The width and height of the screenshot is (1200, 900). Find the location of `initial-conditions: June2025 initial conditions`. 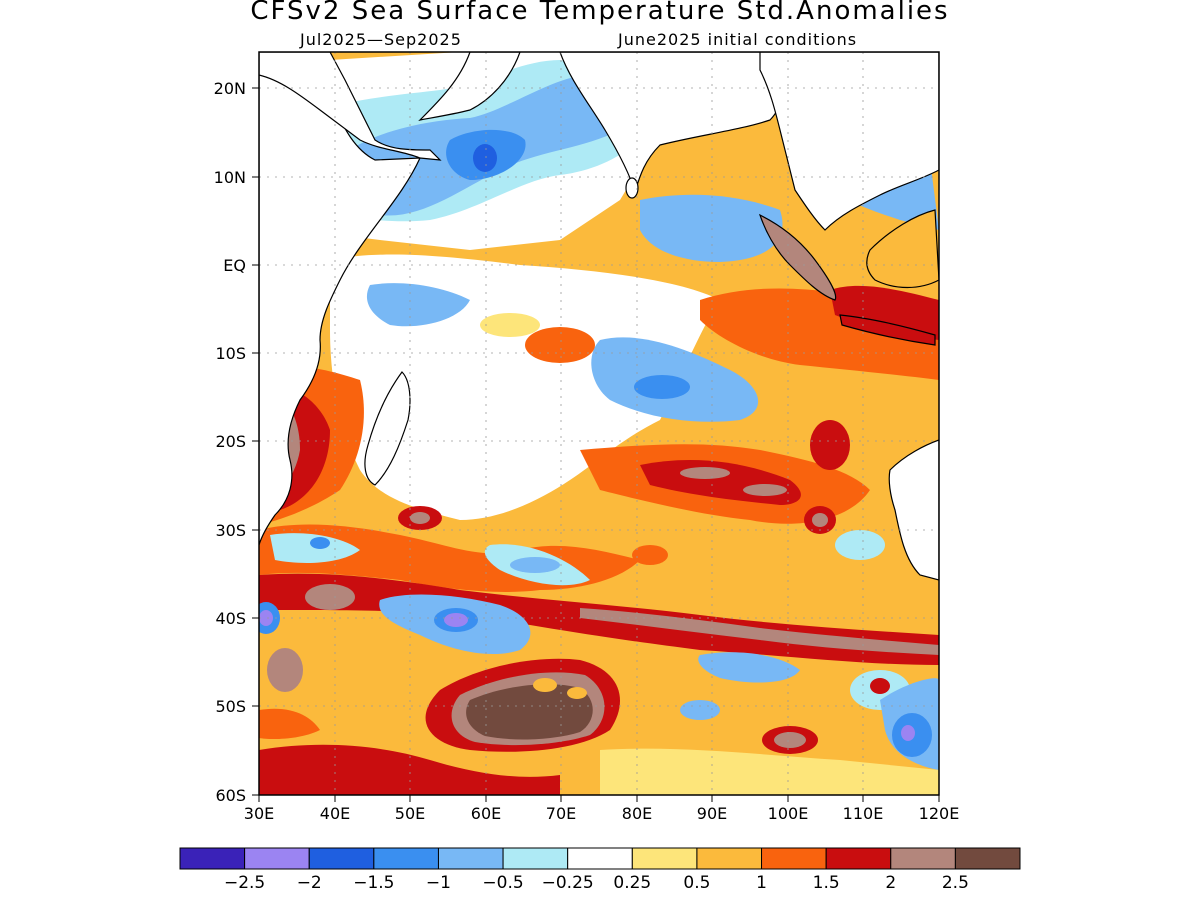

initial-conditions: June2025 initial conditions is located at coordinates (738, 39).